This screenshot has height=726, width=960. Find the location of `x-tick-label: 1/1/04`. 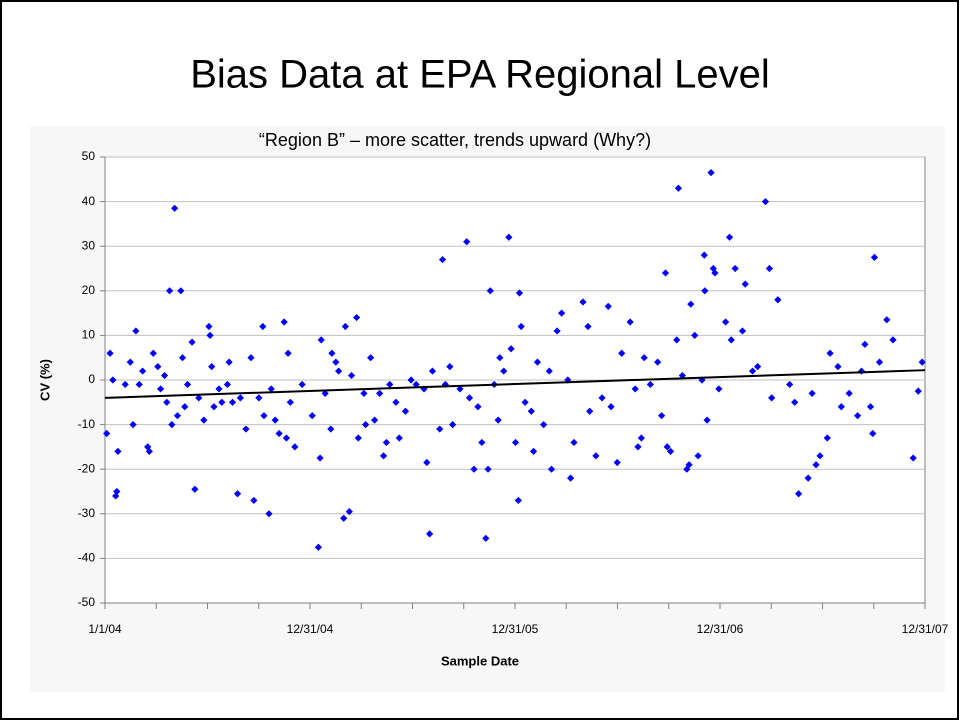

x-tick-label: 1/1/04 is located at coordinates (105, 629).